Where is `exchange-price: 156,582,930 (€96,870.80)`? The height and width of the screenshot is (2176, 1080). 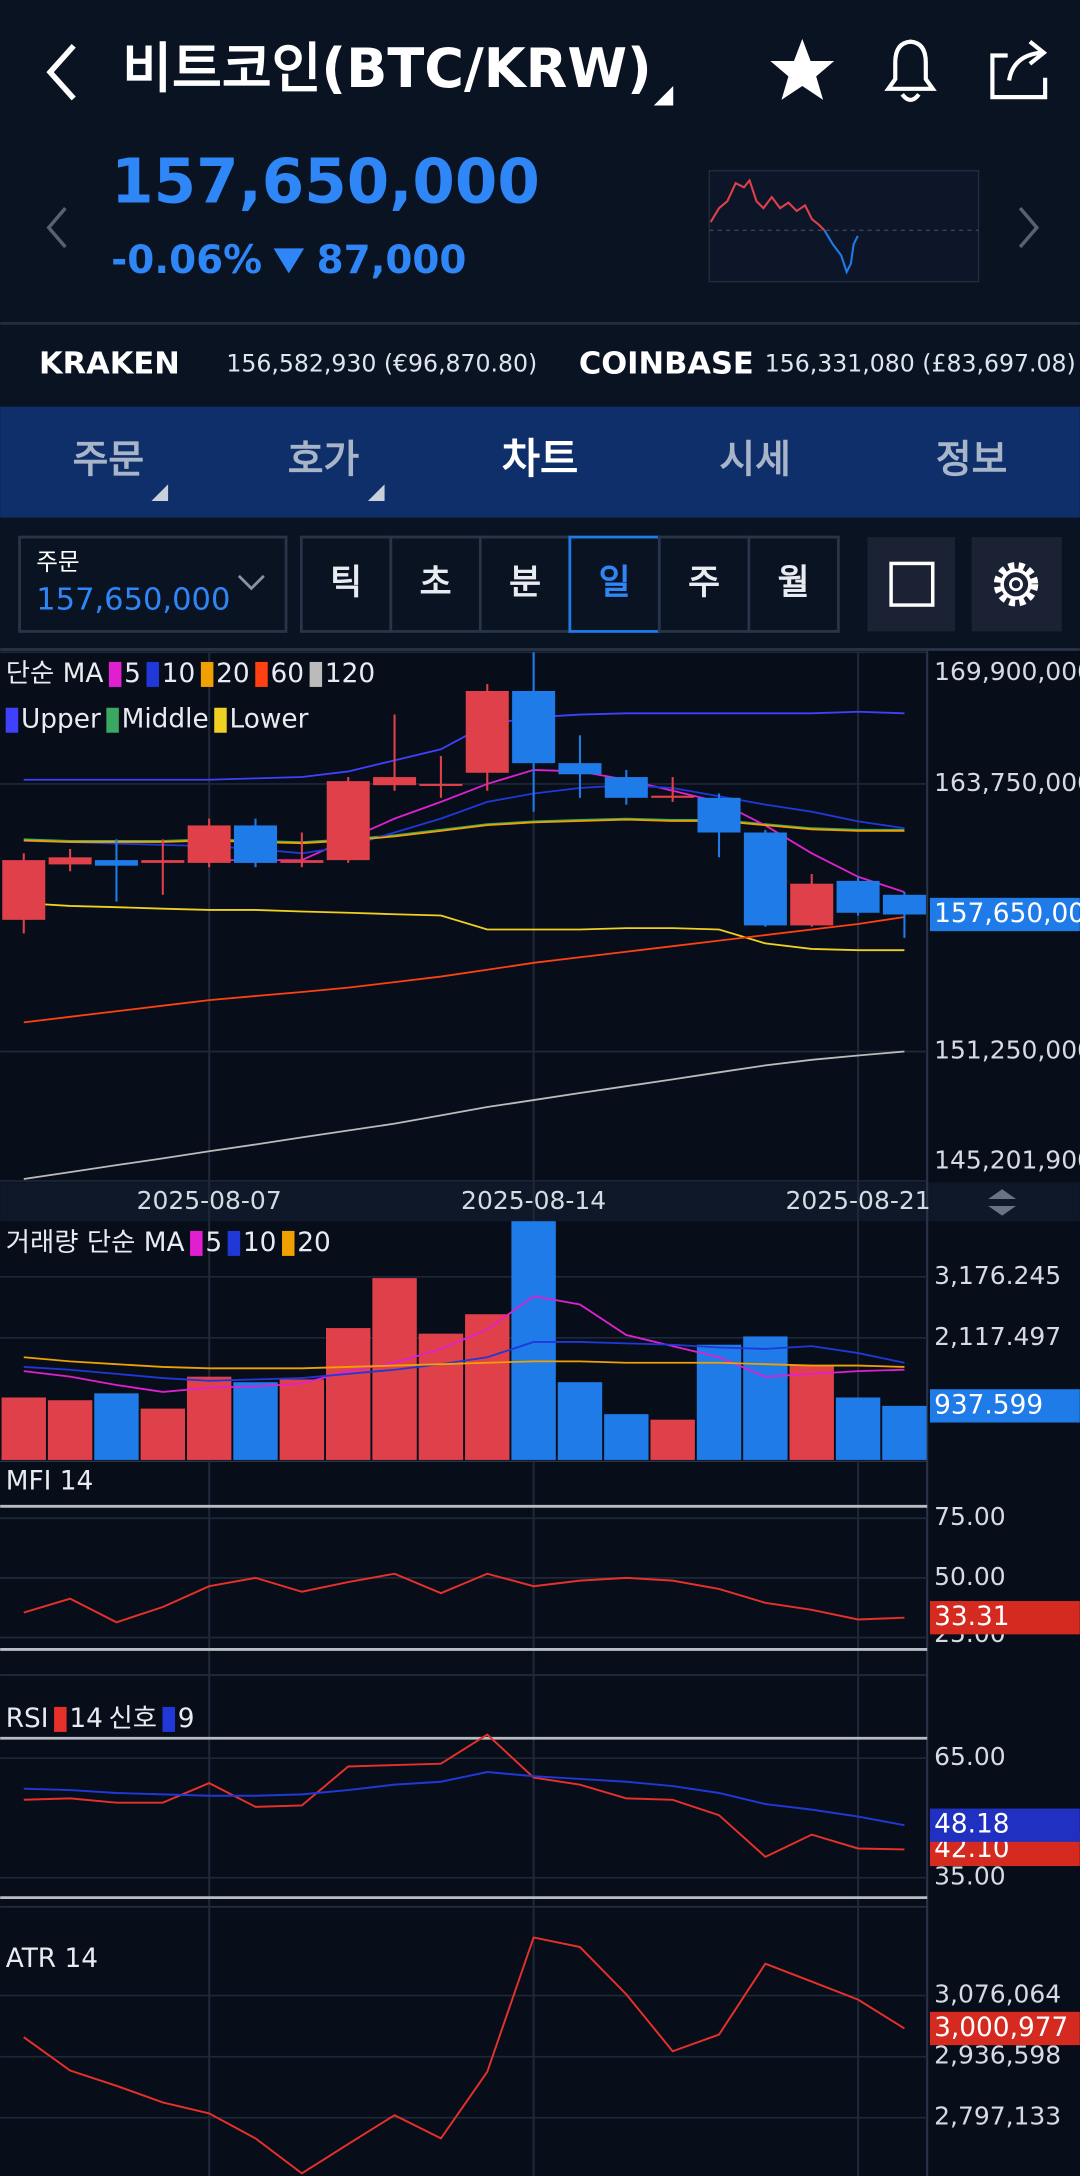
exchange-price: 156,582,930 (€96,870.80) is located at coordinates (381, 363).